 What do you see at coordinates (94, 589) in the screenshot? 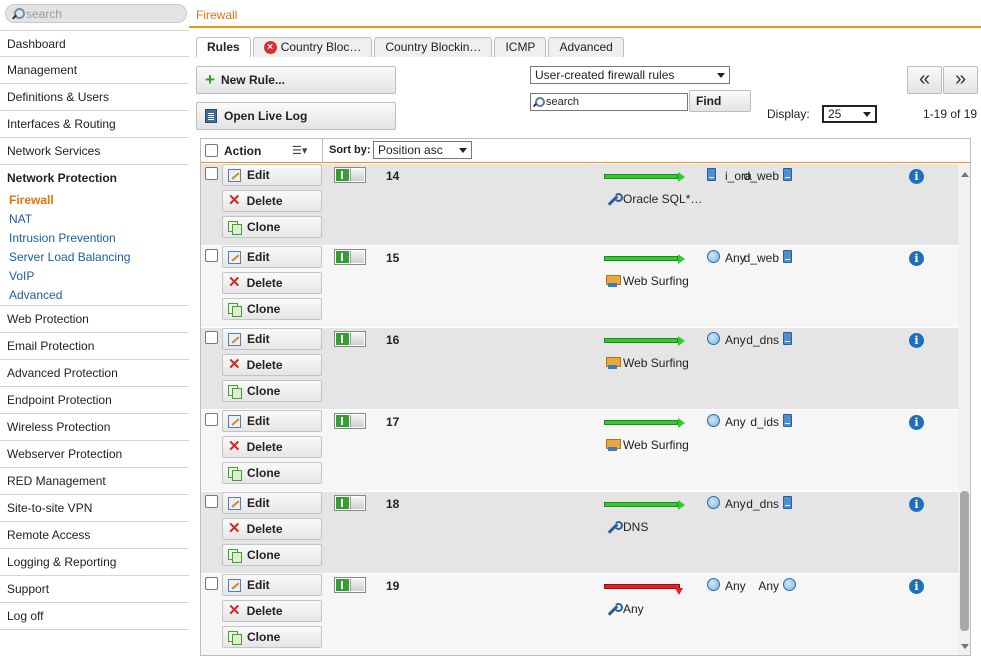
I see `sidebar-item-support: Support` at bounding box center [94, 589].